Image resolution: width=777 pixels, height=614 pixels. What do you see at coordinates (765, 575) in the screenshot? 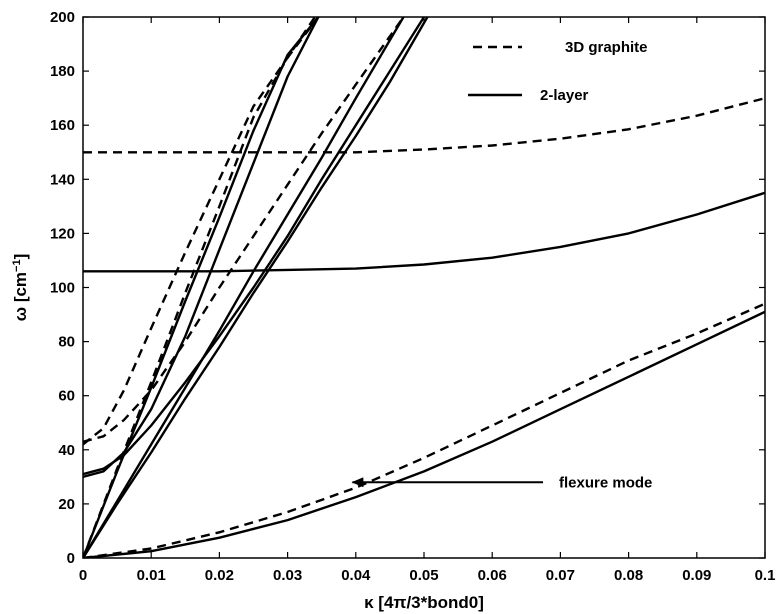
I see `x-tick-label: 0.1` at bounding box center [765, 575].